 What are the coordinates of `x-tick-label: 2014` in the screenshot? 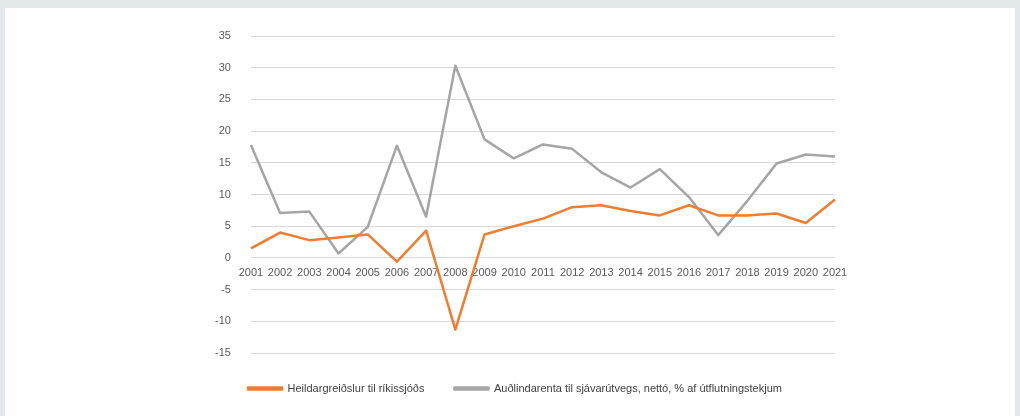 It's located at (630, 271).